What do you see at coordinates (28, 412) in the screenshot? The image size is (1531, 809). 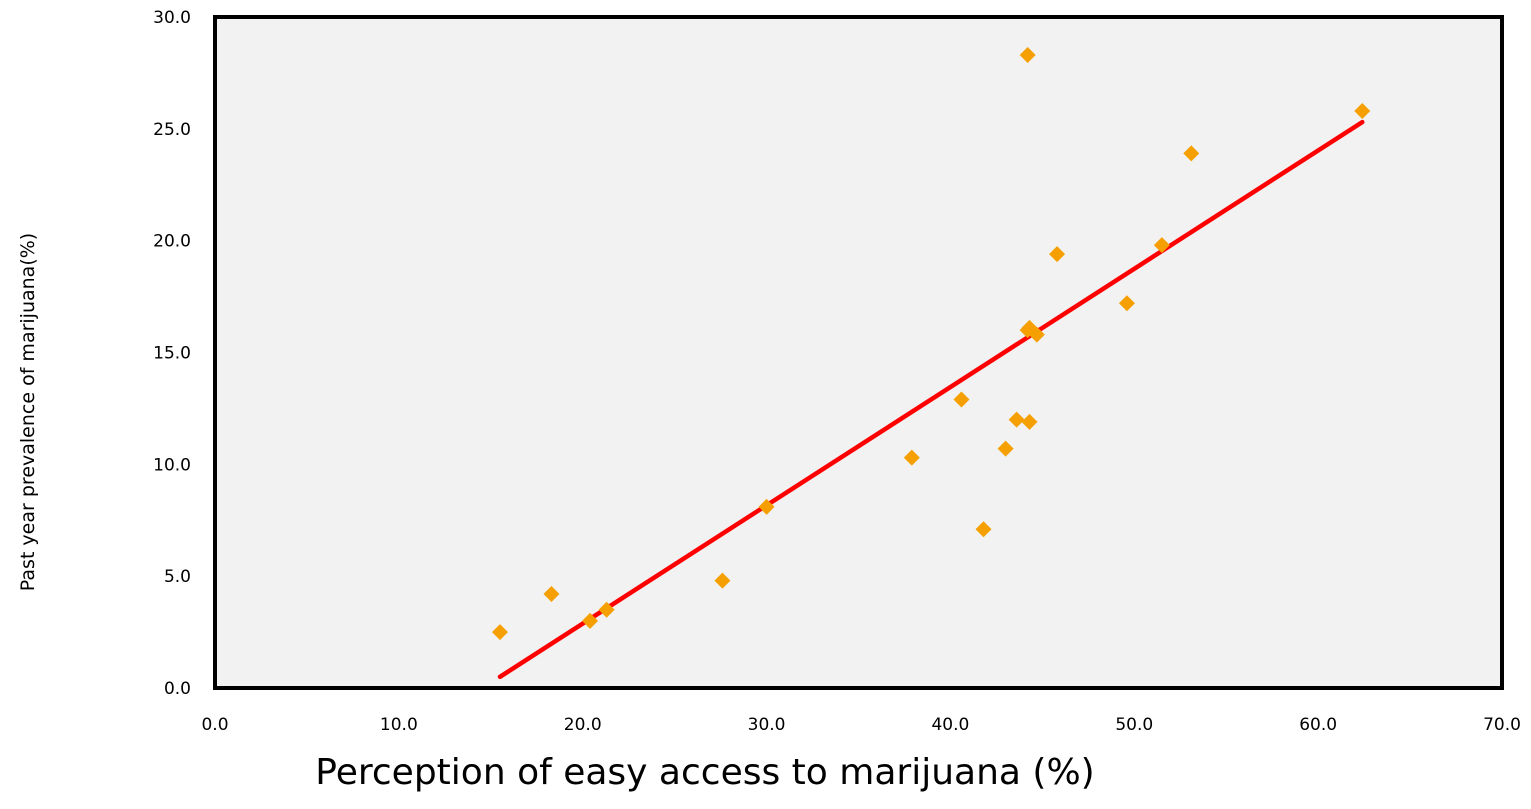 I see `y-axis-title: Past year prevalence of marijuana(%)` at bounding box center [28, 412].